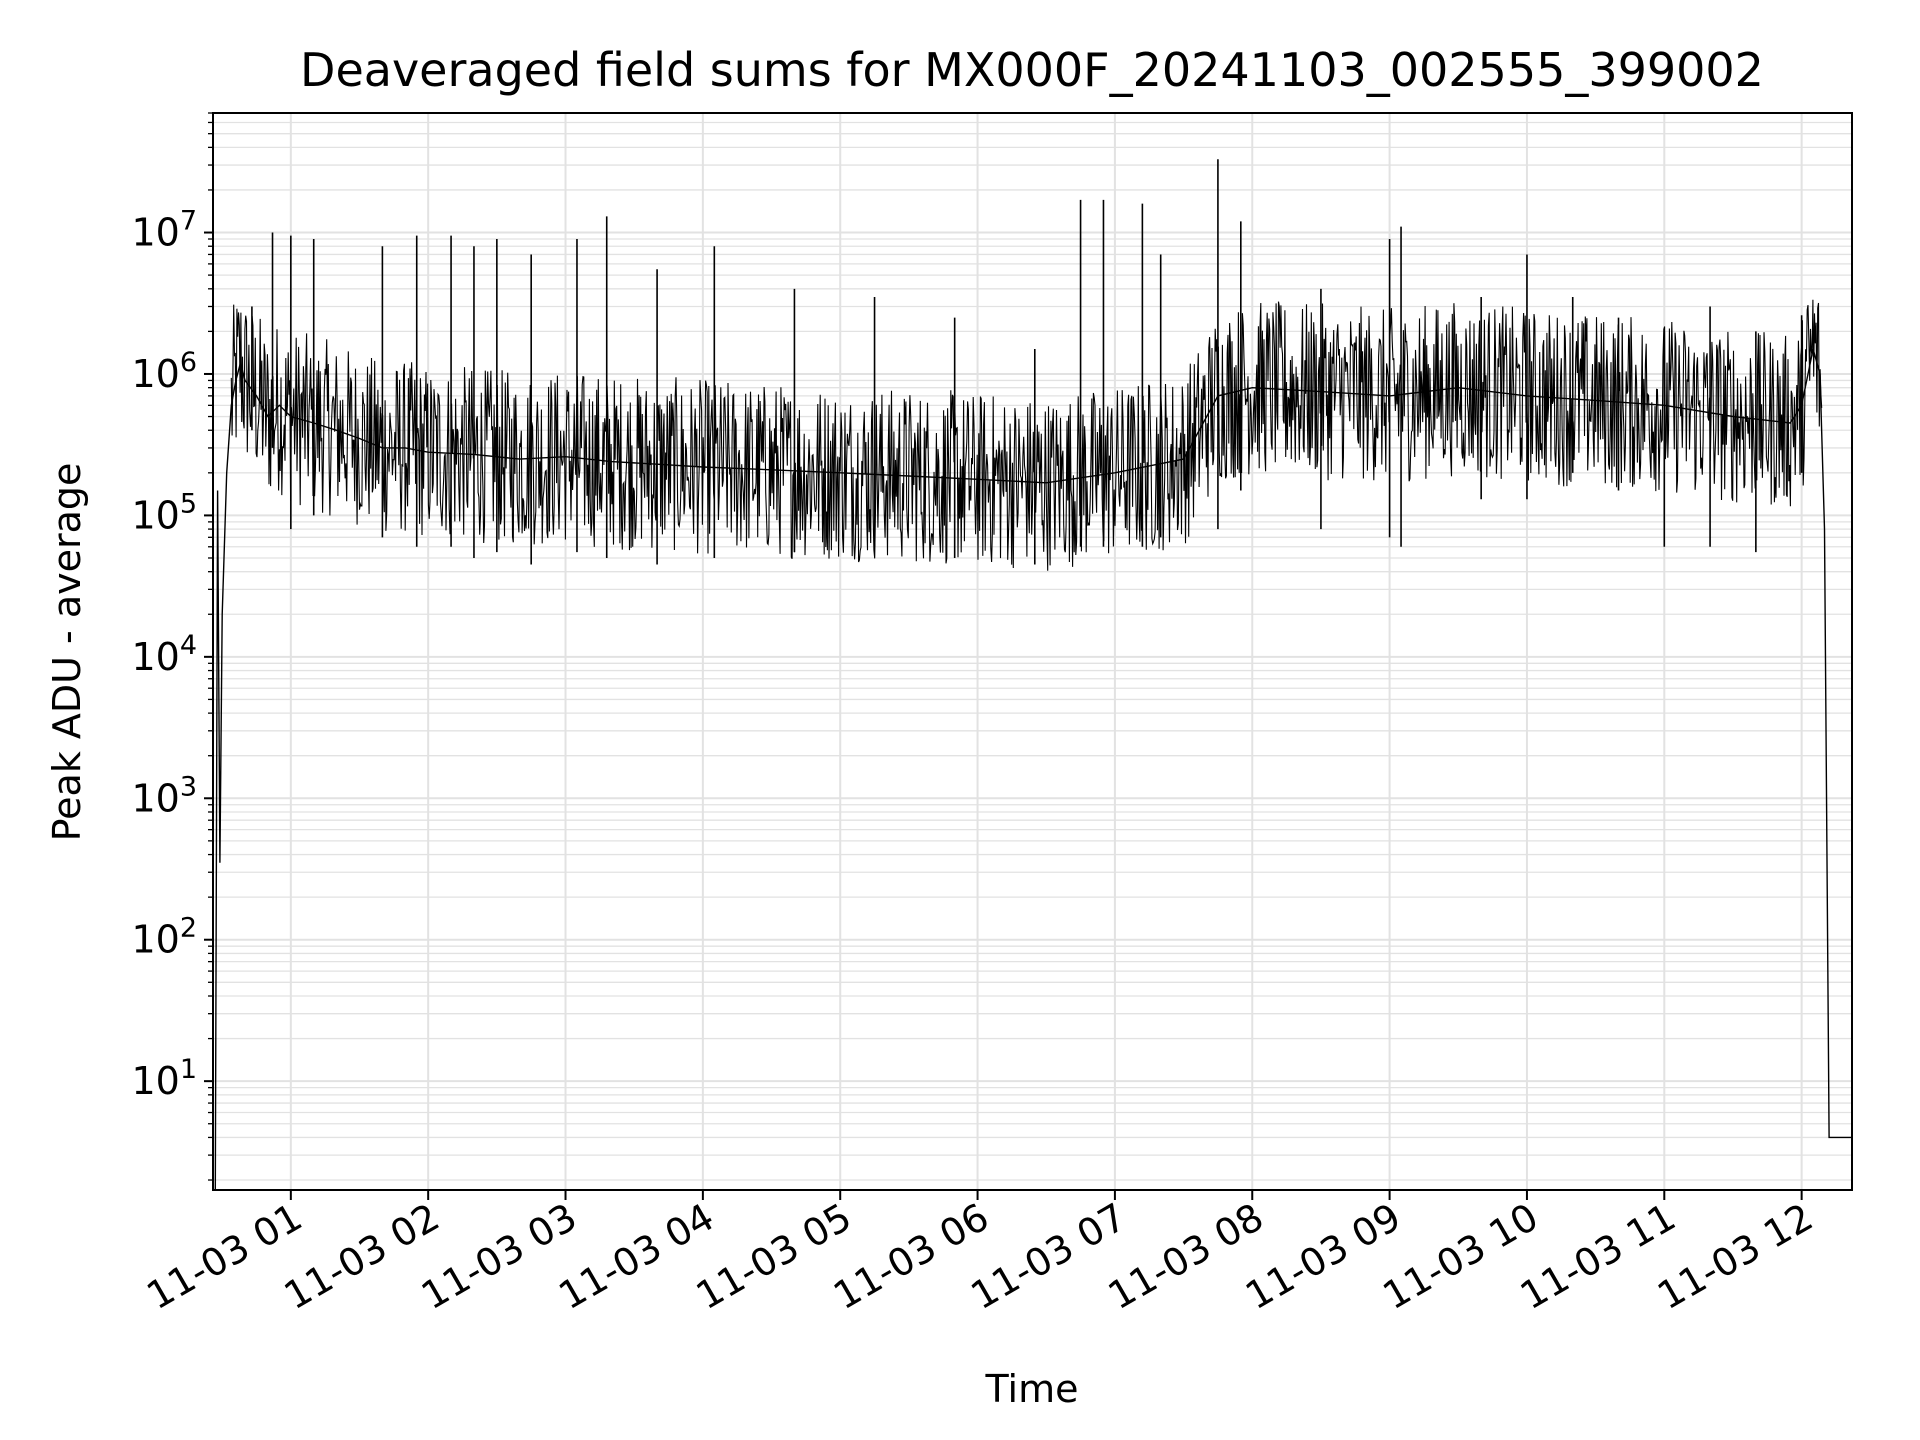  Describe the element at coordinates (164, 654) in the screenshot. I see `y-tick-label: 104` at that location.